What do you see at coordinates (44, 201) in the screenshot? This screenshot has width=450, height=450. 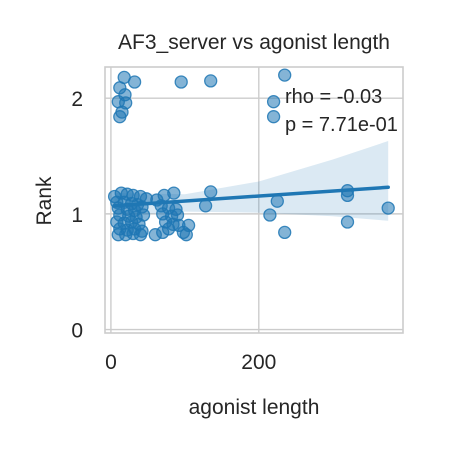 I see `y-axis-label: Rank` at bounding box center [44, 201].